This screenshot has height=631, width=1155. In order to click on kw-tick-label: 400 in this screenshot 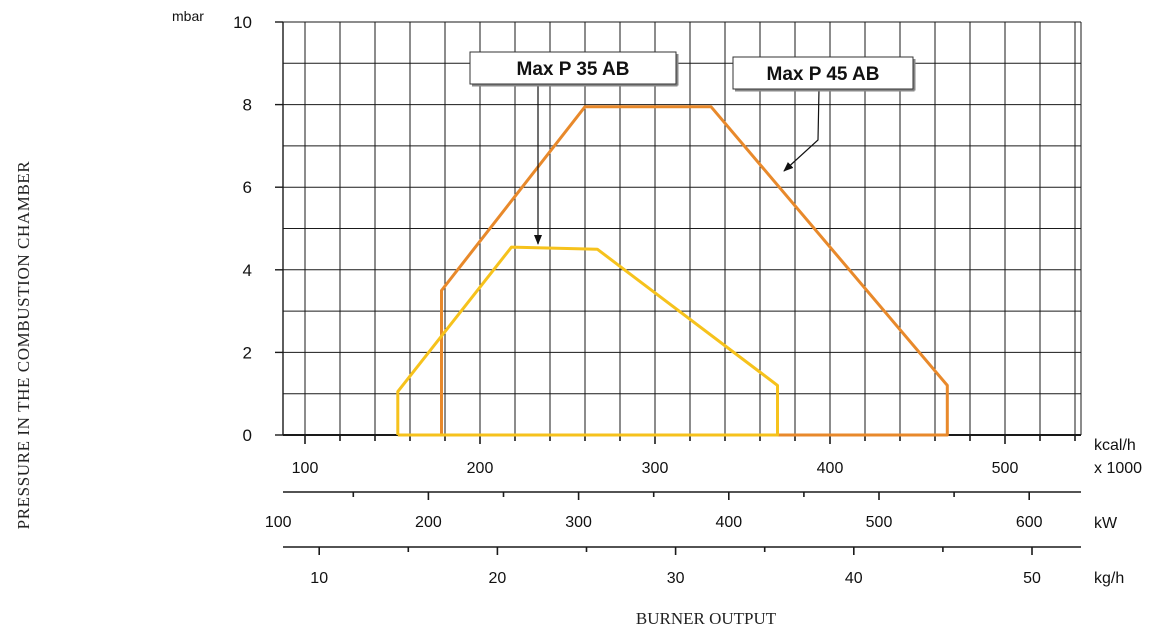, I will do `click(728, 522)`.